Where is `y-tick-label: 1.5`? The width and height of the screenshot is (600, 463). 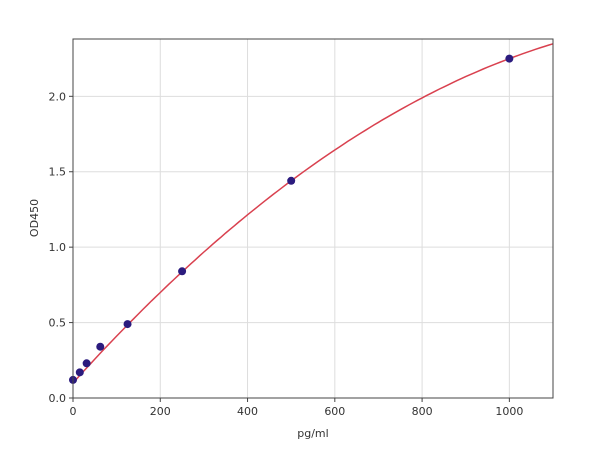
y-tick-label: 1.5 is located at coordinates (58, 172).